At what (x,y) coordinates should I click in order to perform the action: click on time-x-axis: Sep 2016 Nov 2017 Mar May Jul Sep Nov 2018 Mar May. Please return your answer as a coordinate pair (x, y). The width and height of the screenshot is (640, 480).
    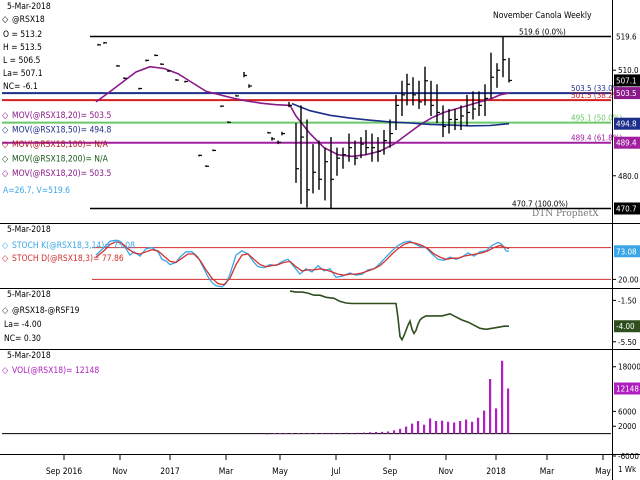
    Looking at the image, I should click on (328, 466).